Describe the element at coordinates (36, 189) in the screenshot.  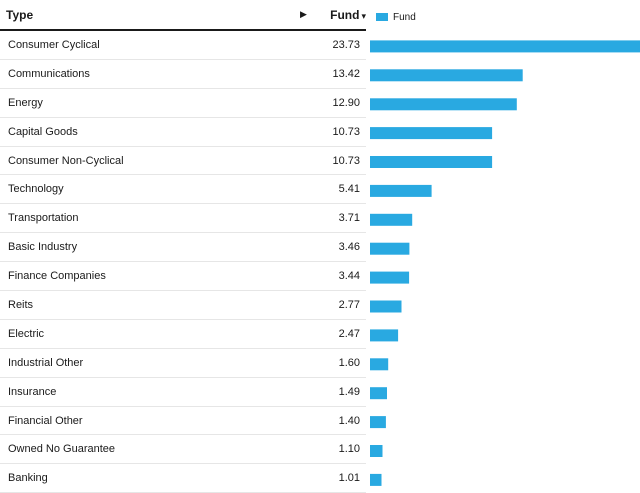
I see `row-type-label: Technology` at that location.